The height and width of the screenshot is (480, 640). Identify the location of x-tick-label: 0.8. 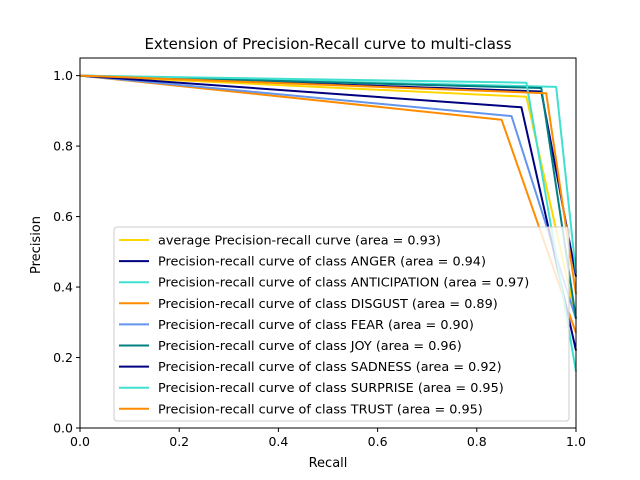
(477, 441).